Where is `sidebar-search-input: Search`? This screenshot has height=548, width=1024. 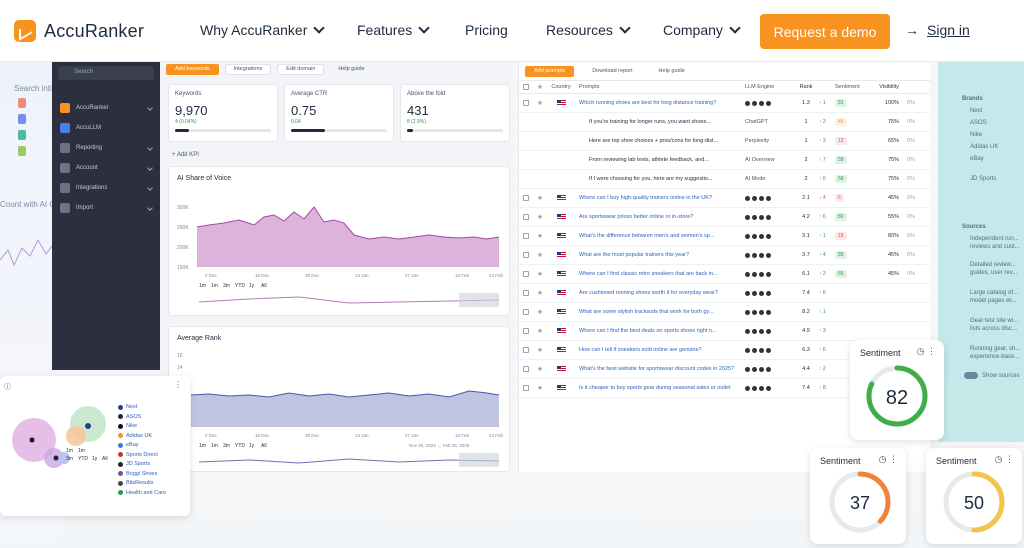 sidebar-search-input: Search is located at coordinates (106, 73).